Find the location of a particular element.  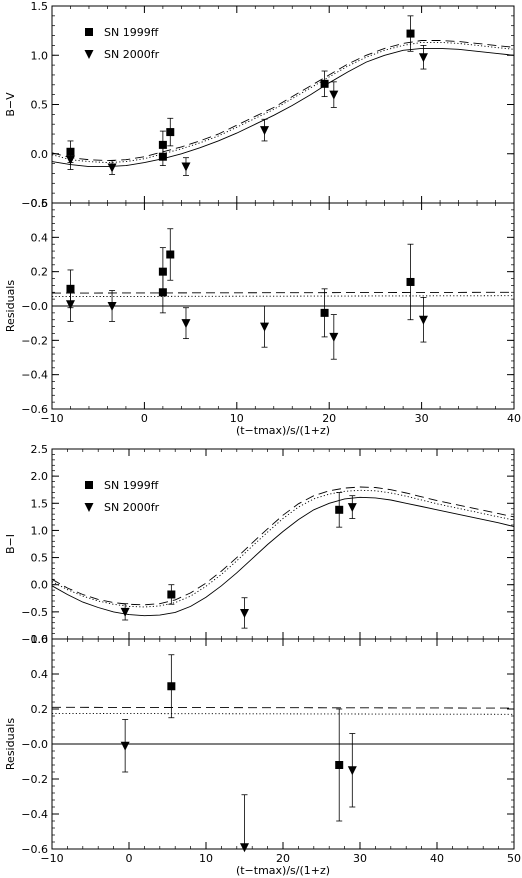

y-tick-label: −1.0 is located at coordinates (34, 639).